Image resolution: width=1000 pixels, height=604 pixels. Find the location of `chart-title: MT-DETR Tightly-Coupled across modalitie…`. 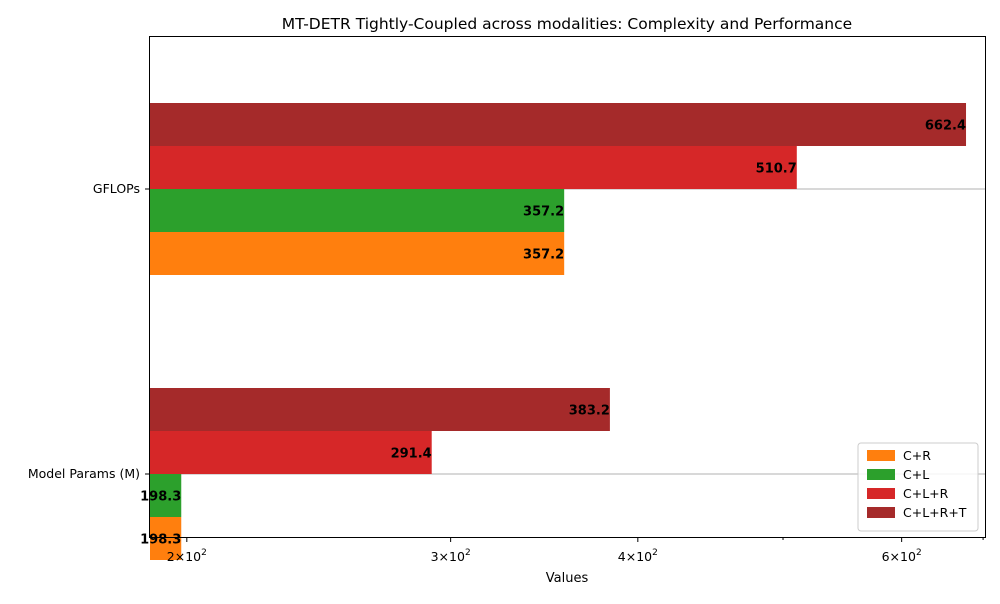

chart-title: MT-DETR Tightly-Coupled across modalitie… is located at coordinates (567, 24).